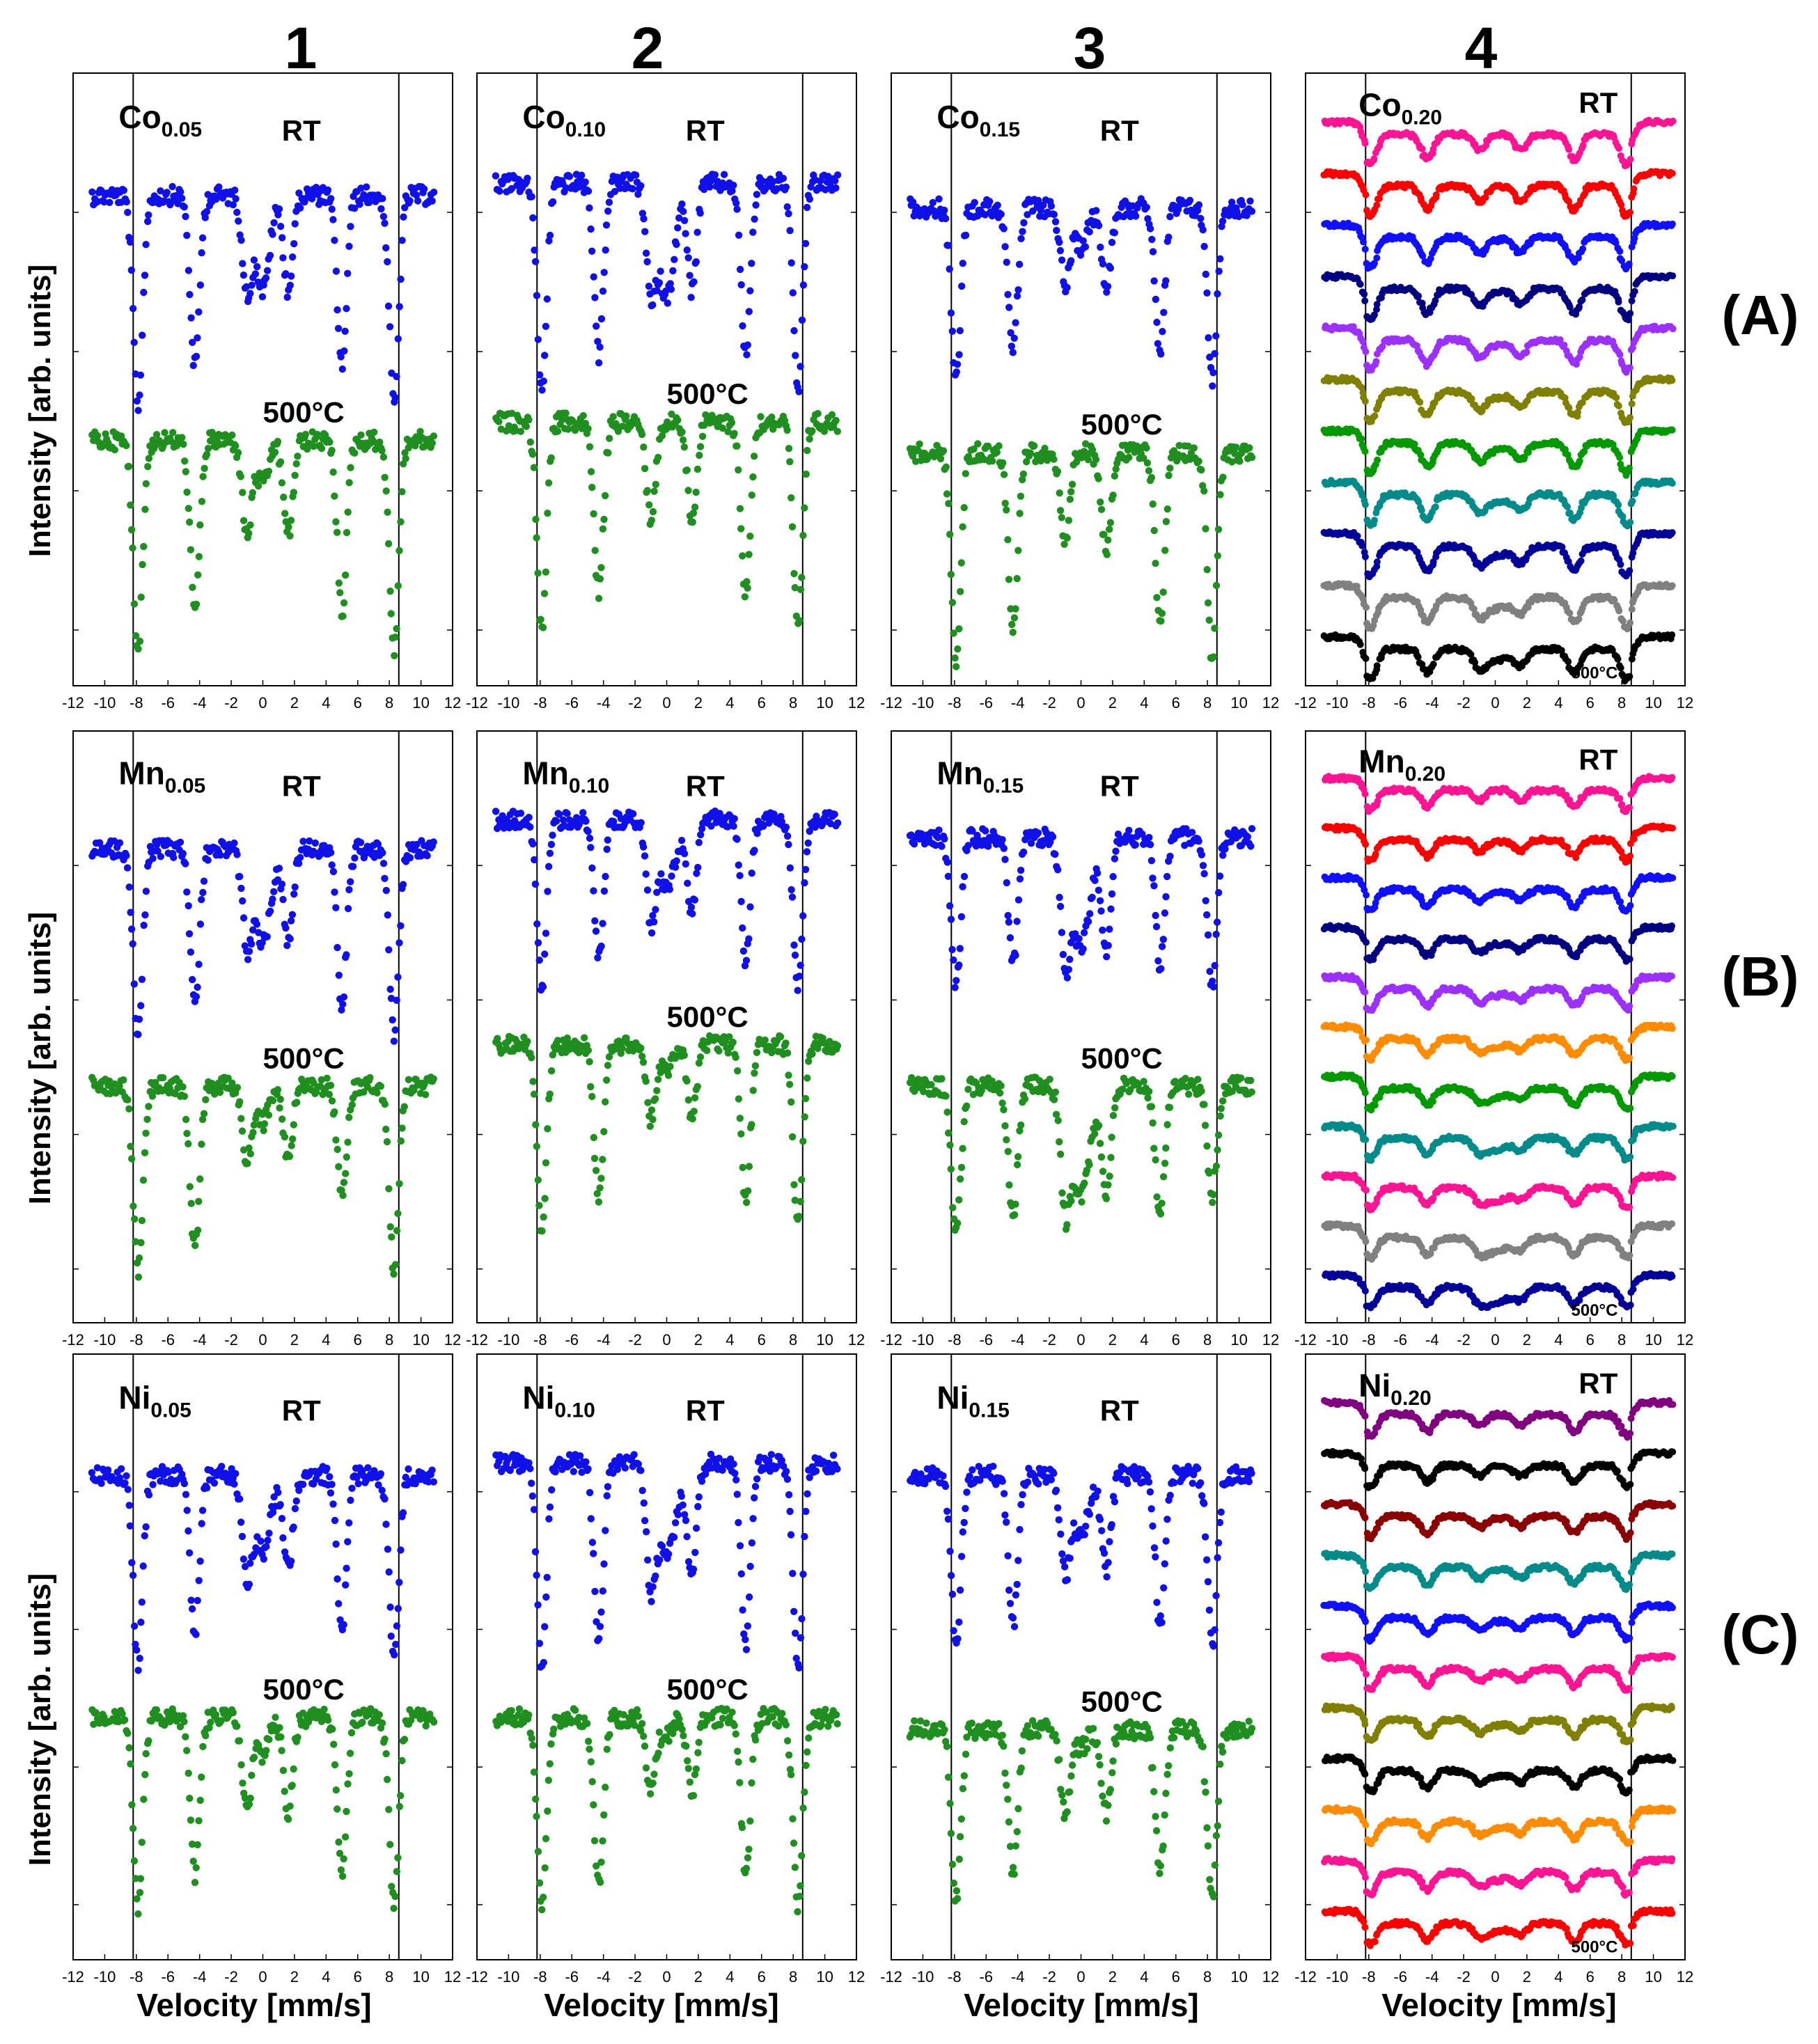  What do you see at coordinates (1685, 703) in the screenshot?
I see `x-tick-label: 12` at bounding box center [1685, 703].